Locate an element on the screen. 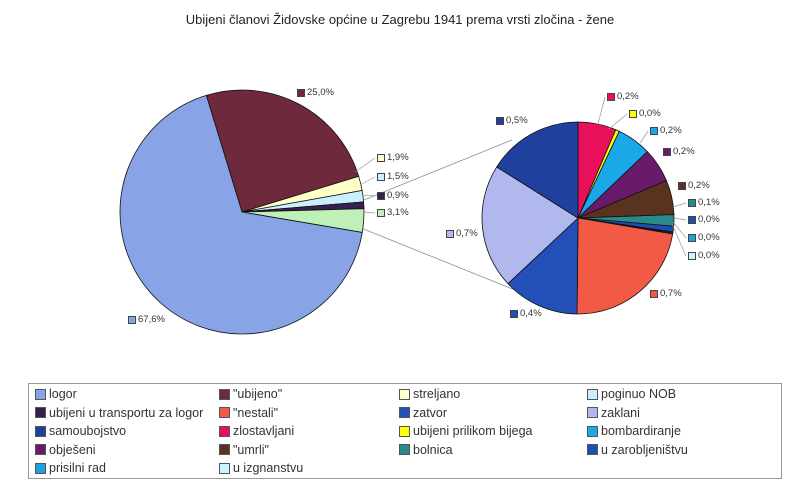 The image size is (800, 484). data-label: 0,1% is located at coordinates (704, 202).